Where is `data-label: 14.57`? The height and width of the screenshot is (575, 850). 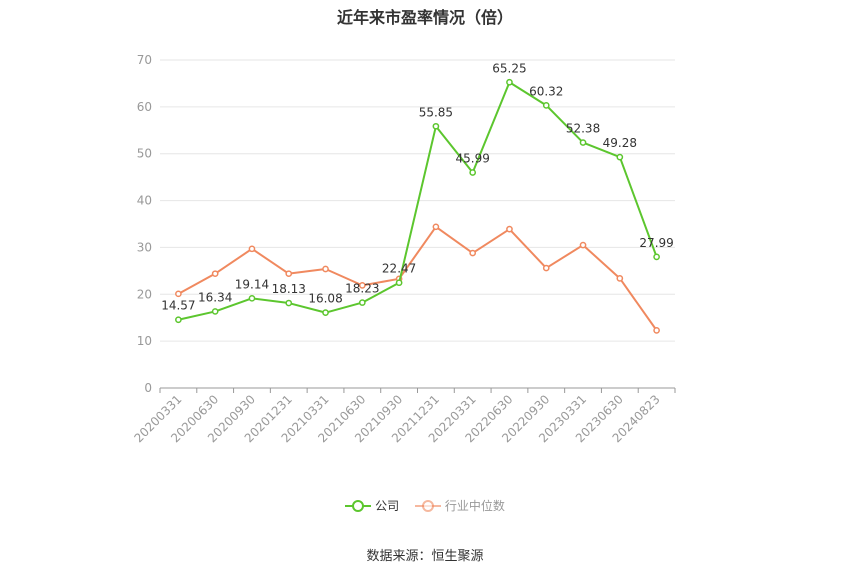
data-label: 14.57 is located at coordinates (178, 306).